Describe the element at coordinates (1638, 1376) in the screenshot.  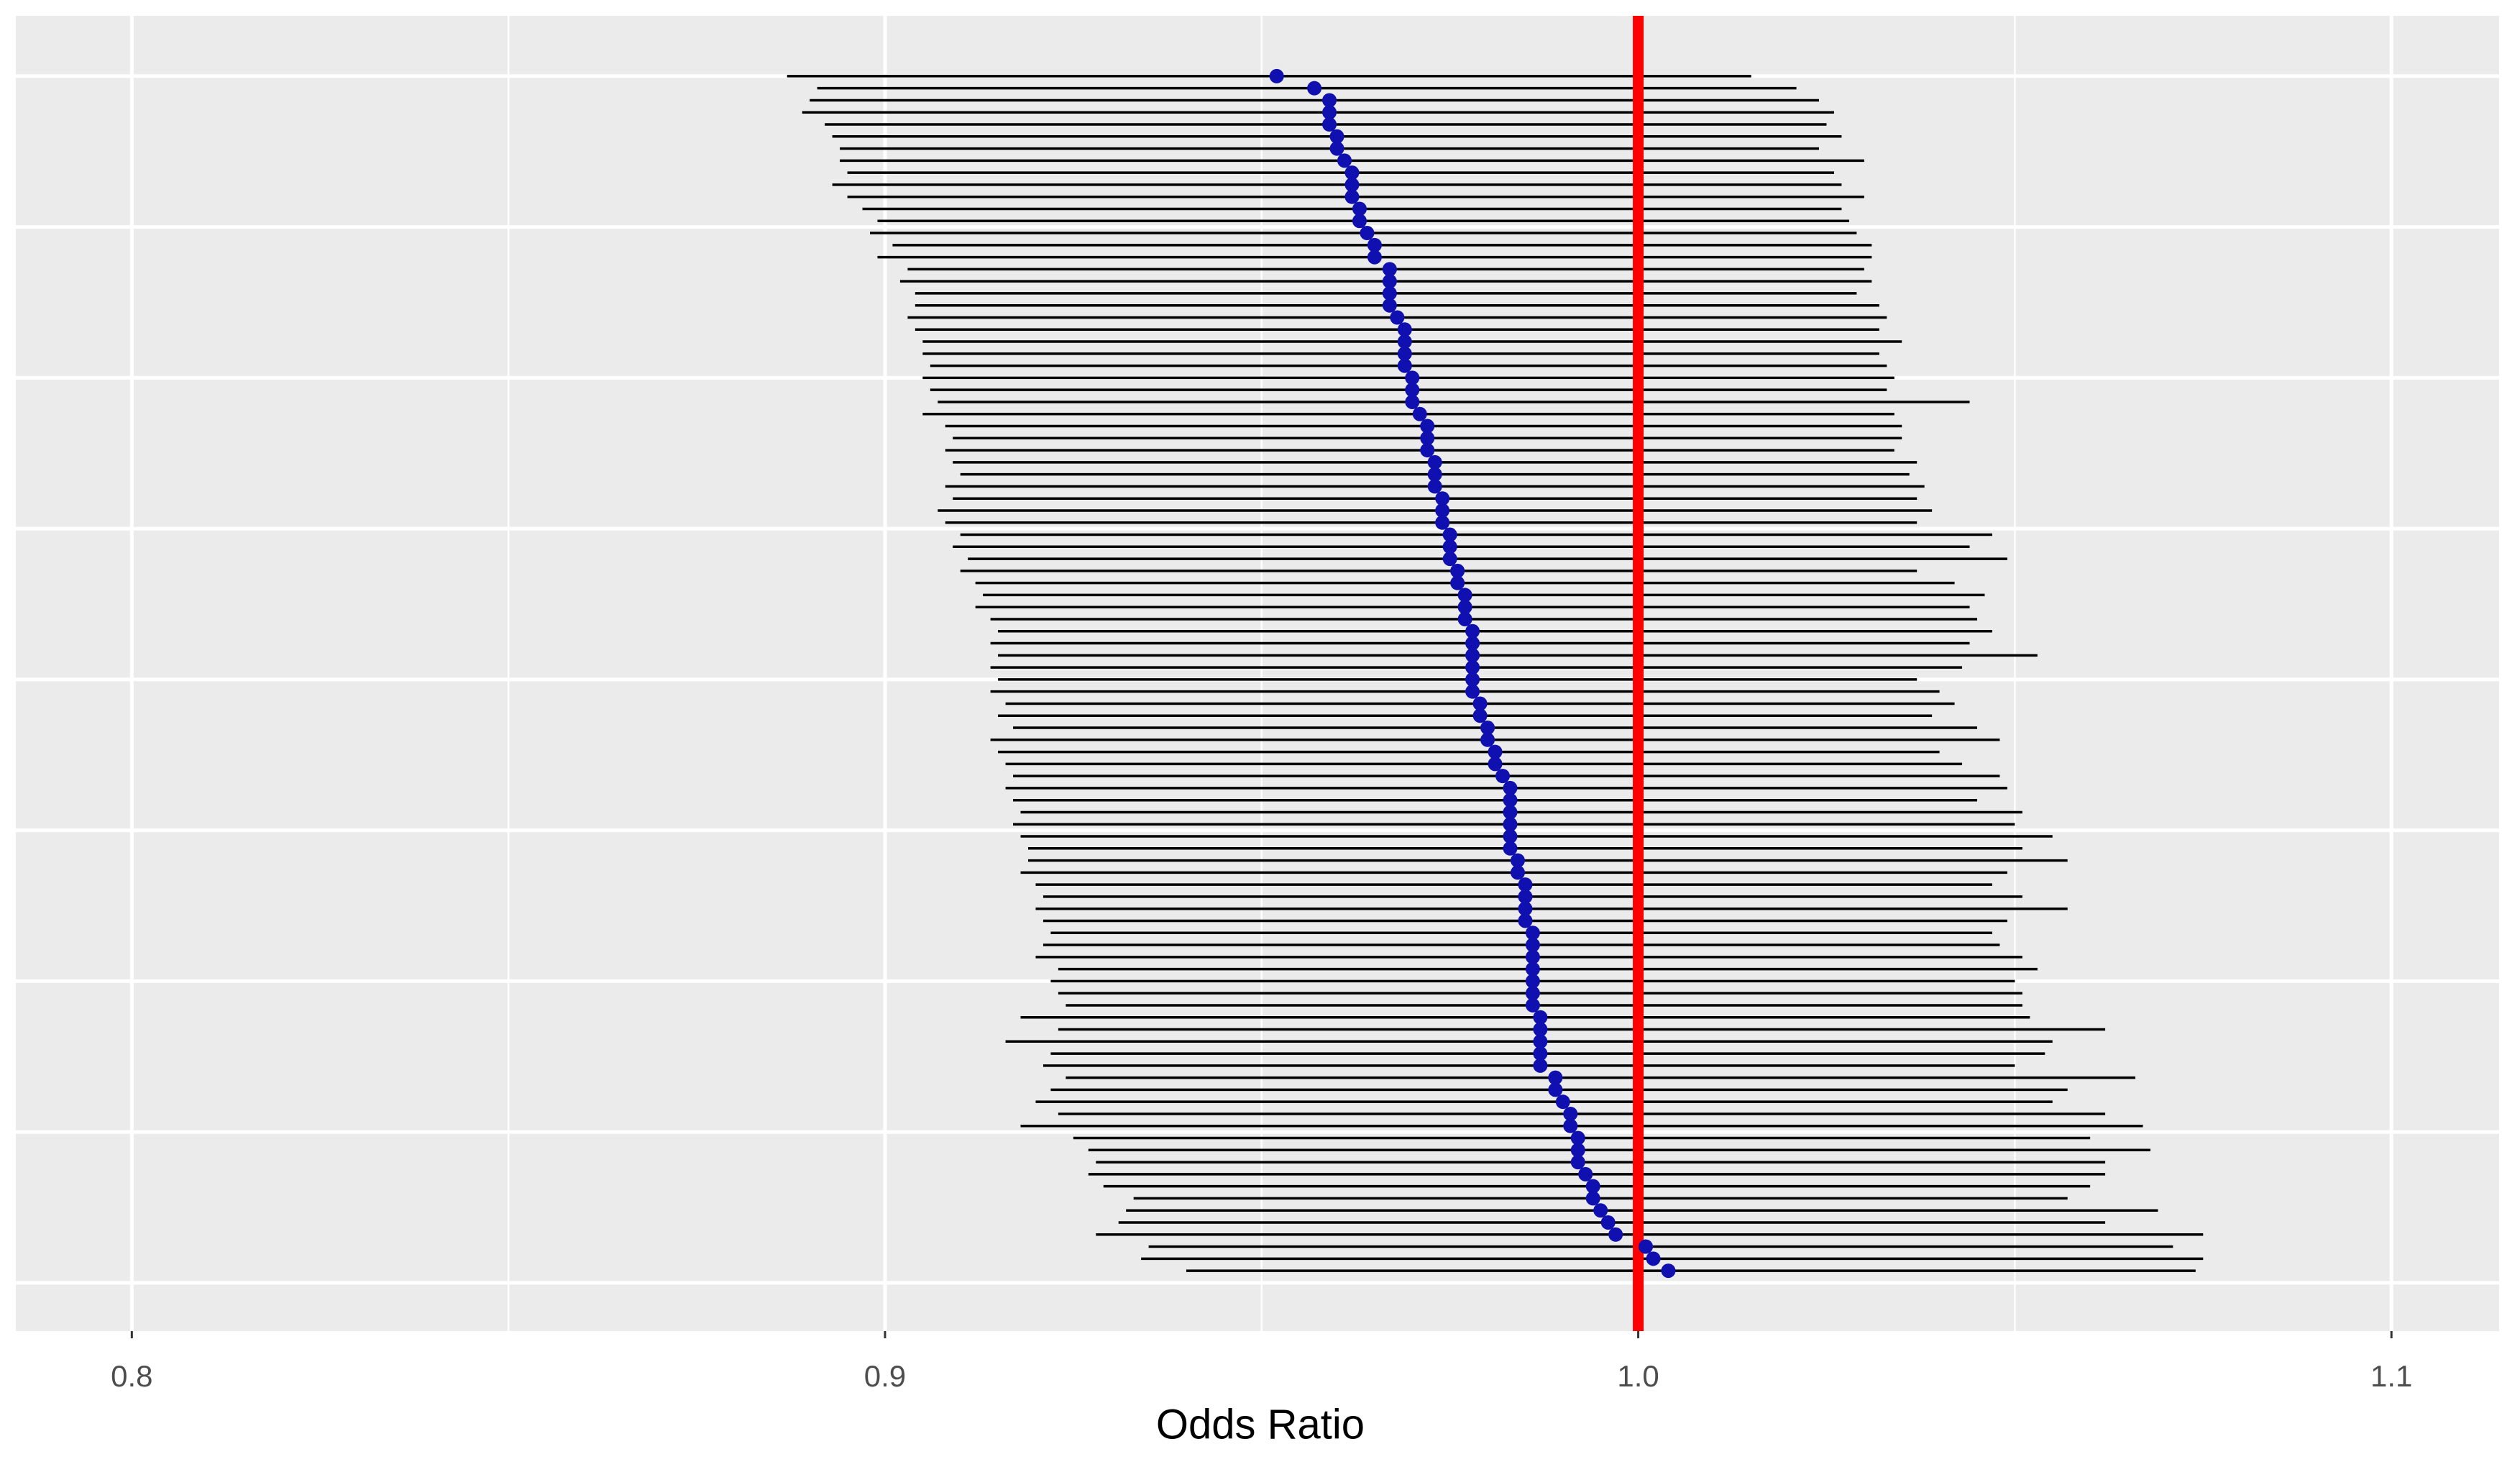
I see `x-tick-label: 1.0` at that location.